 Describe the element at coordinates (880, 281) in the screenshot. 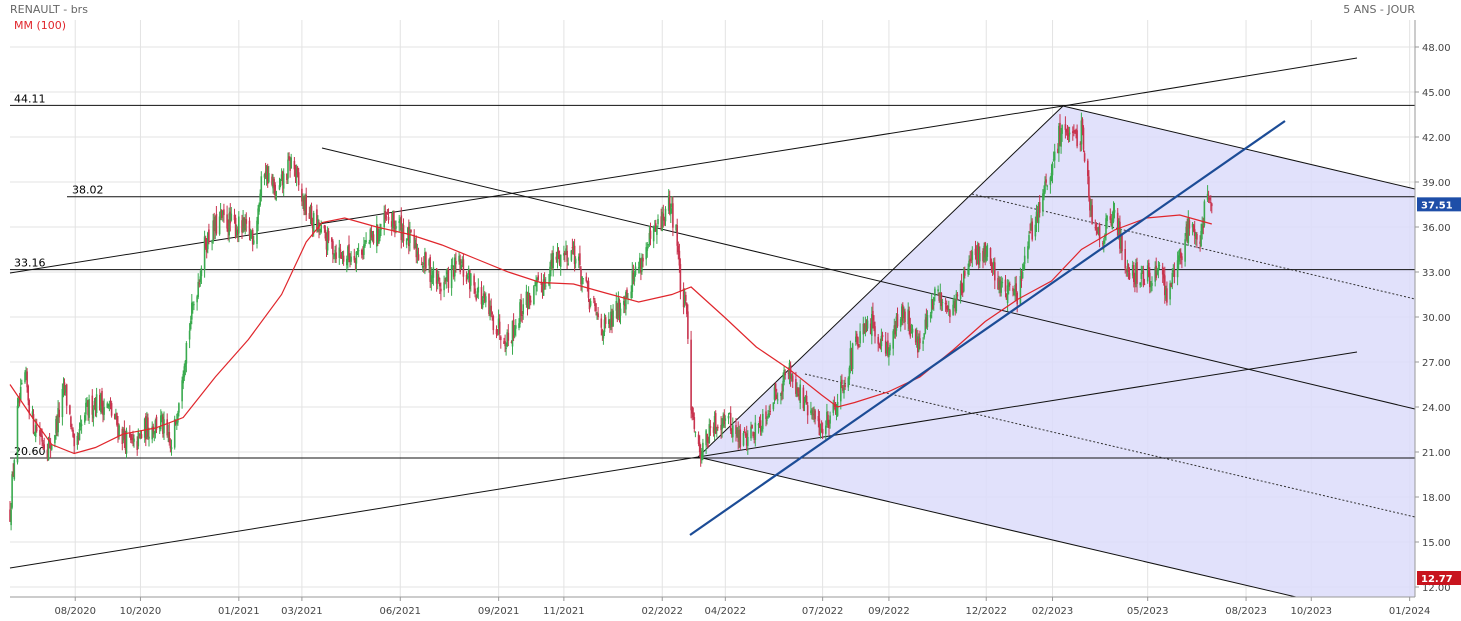

I see `pitchfork-left-tine` at that location.